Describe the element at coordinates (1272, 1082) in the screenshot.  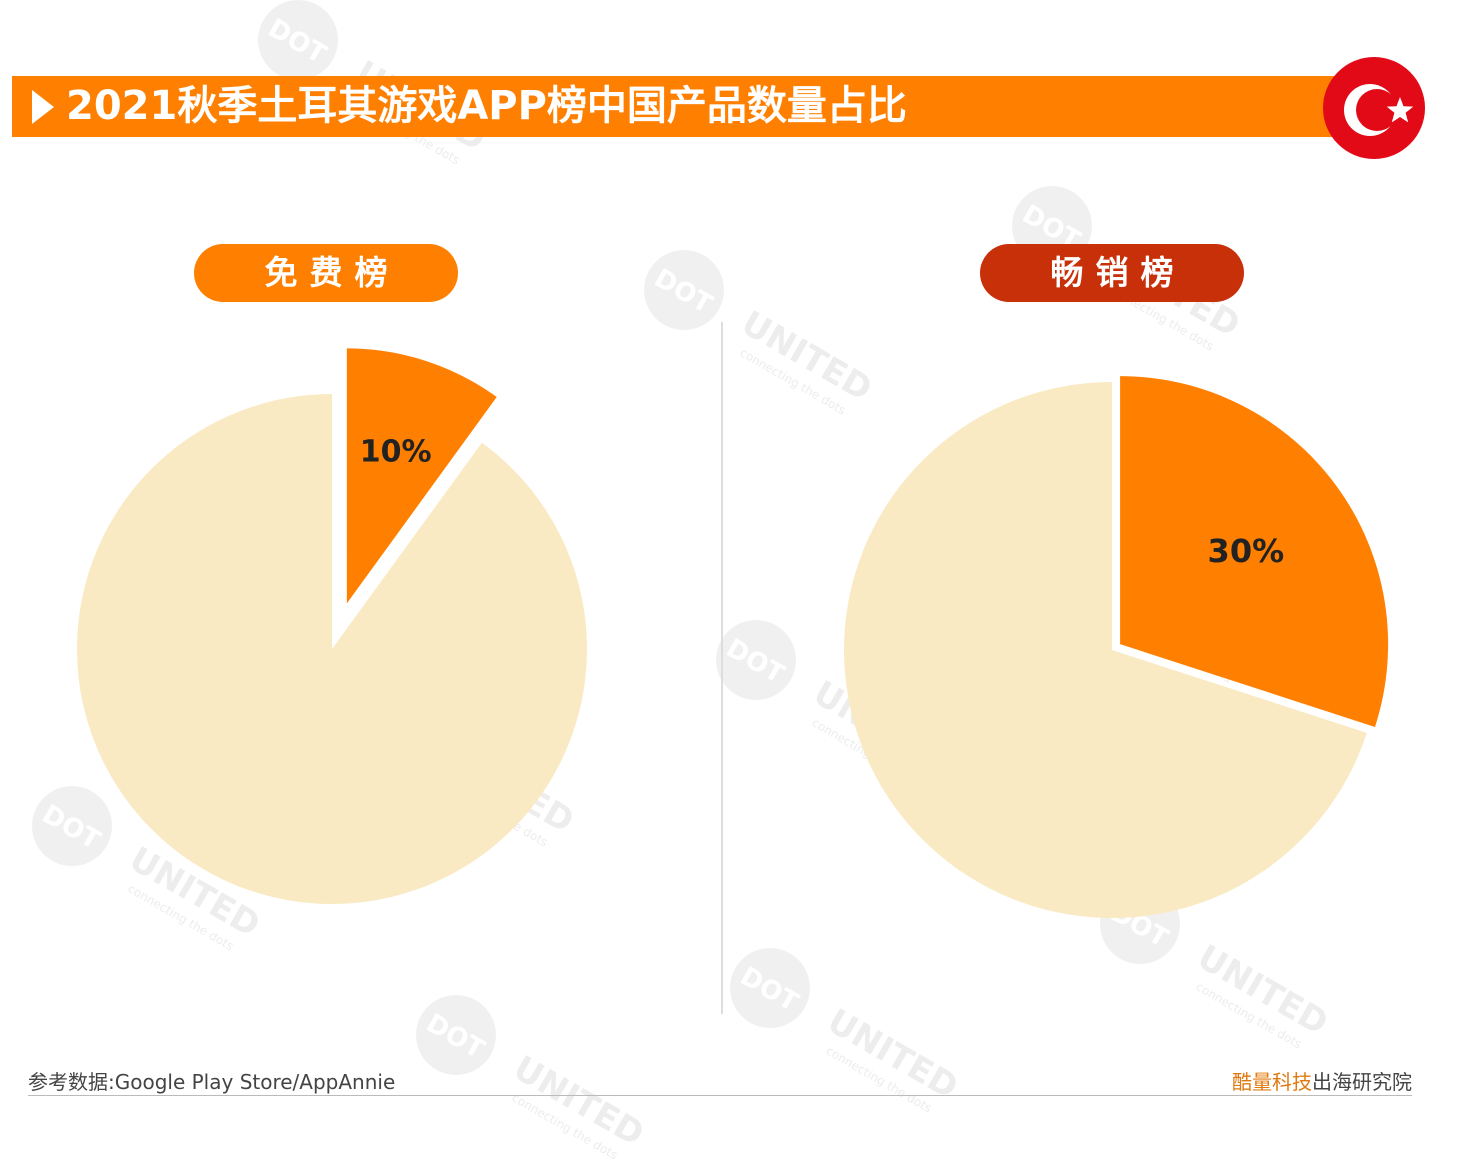
I see `brand-highlight: 酷量科技` at that location.